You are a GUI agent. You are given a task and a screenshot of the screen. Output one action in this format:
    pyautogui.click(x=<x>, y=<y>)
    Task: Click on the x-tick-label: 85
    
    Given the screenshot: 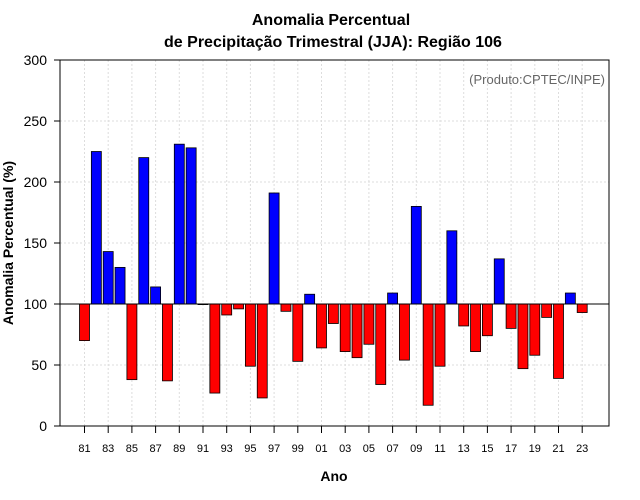 What is the action you would take?
    pyautogui.click(x=132, y=449)
    